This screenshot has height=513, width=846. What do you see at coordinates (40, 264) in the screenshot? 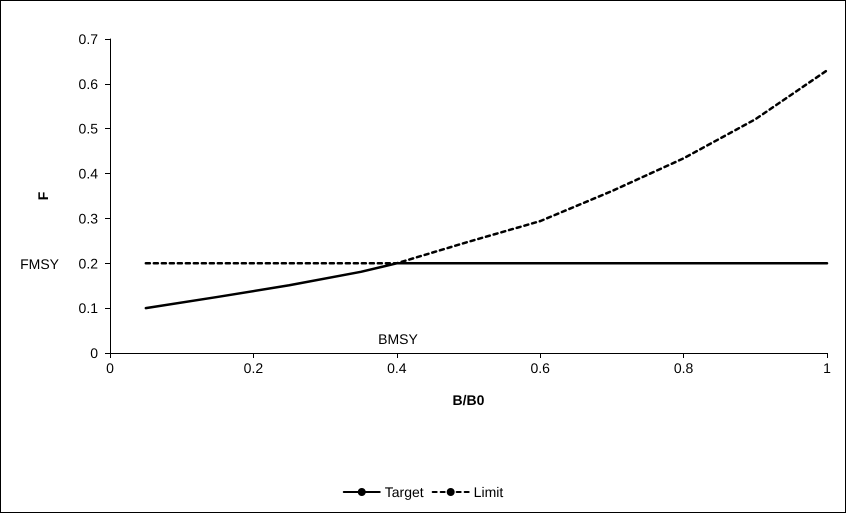
I see `text: FMSY` at bounding box center [40, 264].